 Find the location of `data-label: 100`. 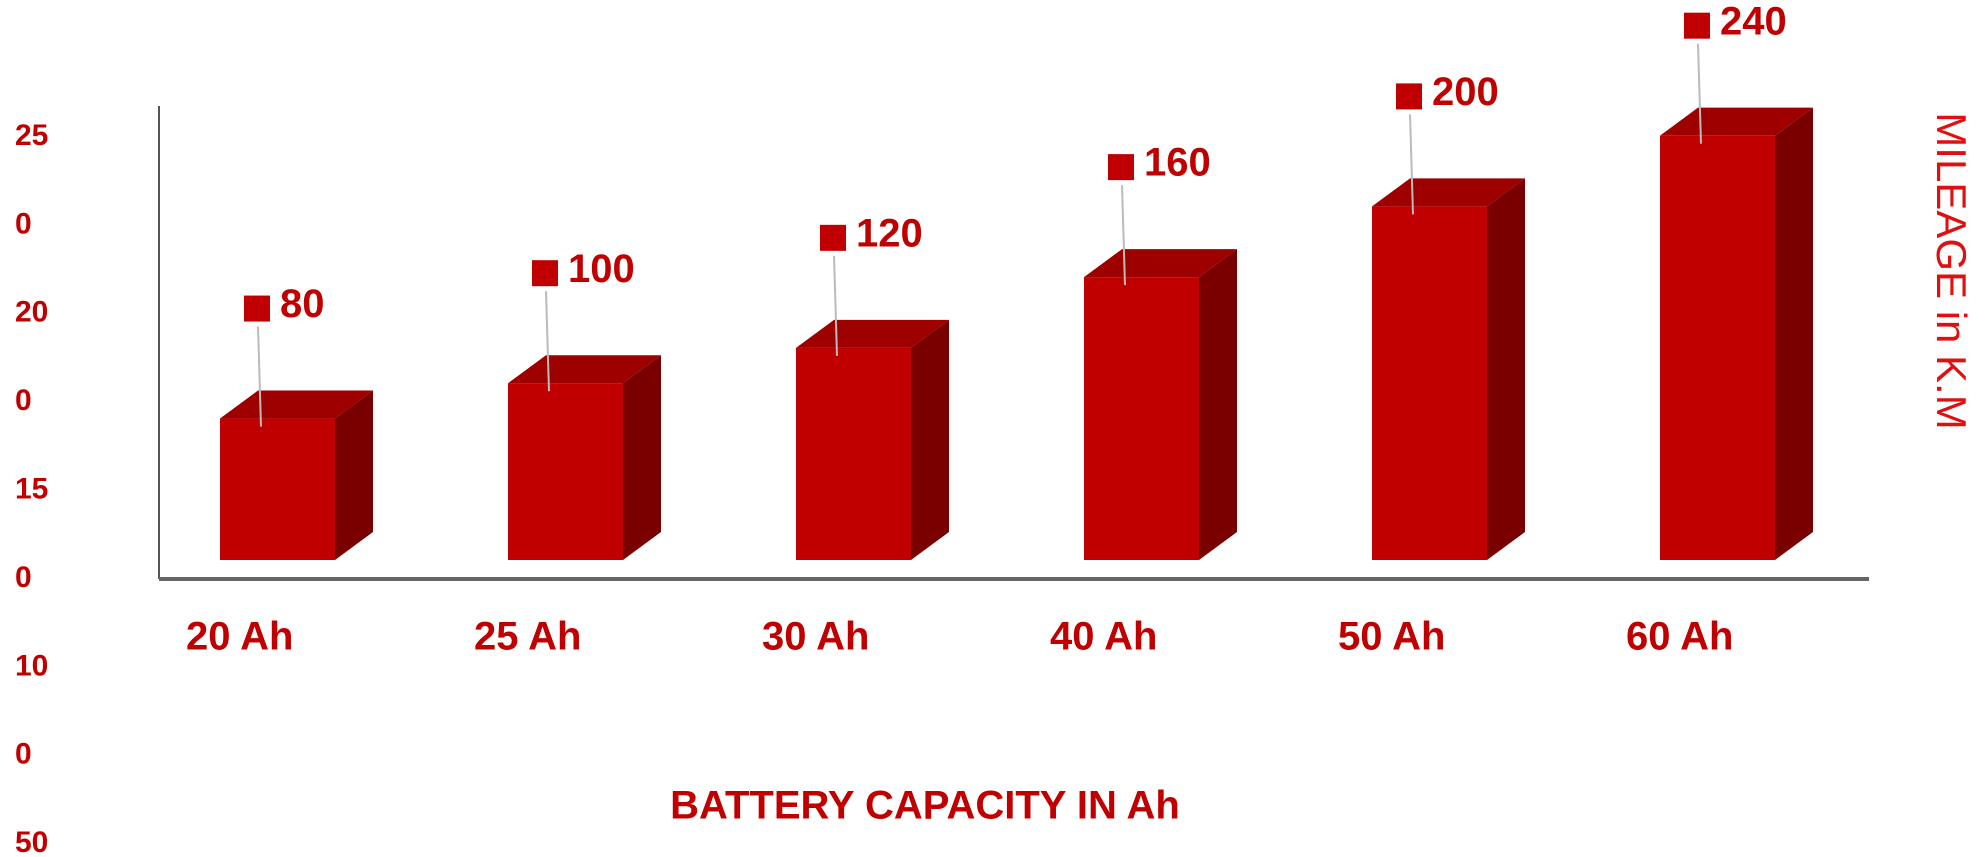

data-label: 100 is located at coordinates (601, 269).